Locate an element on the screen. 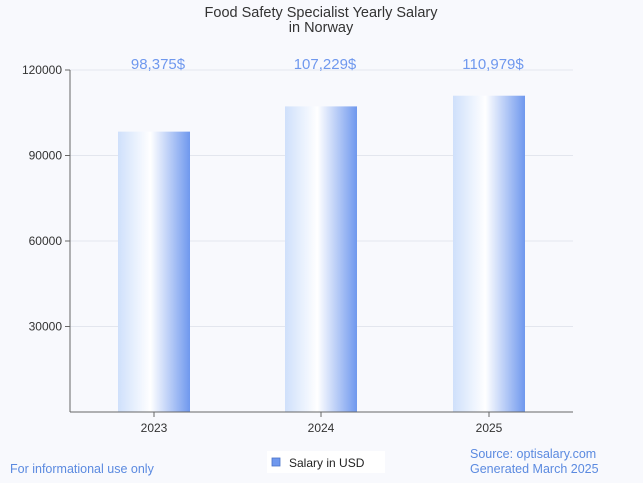 The height and width of the screenshot is (483, 643). y-tick-label: 60000 is located at coordinates (46, 241).